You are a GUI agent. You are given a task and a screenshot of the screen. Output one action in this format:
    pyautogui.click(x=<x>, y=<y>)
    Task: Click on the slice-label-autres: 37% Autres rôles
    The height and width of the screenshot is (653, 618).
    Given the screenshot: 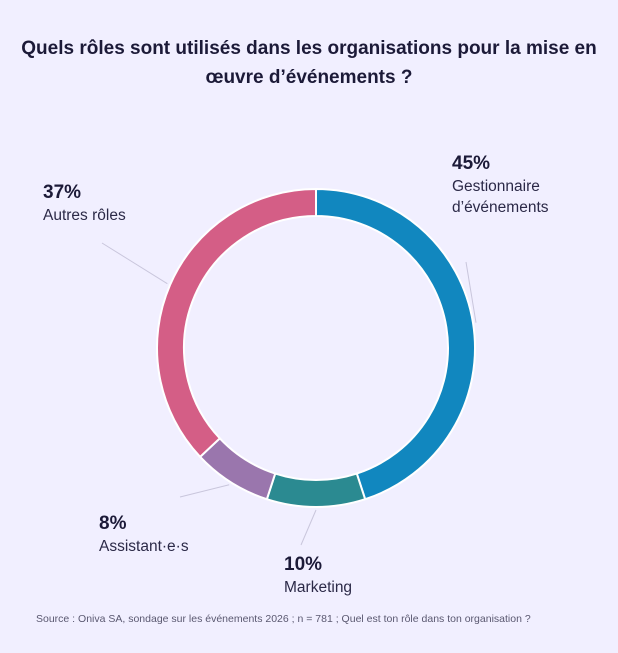 What is the action you would take?
    pyautogui.click(x=84, y=203)
    